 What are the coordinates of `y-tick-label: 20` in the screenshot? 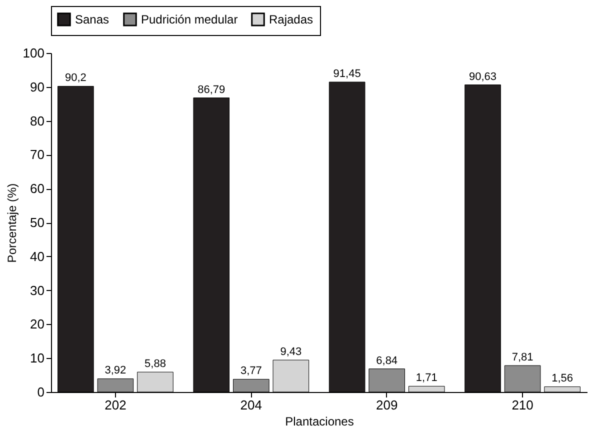 It's located at (37, 324).